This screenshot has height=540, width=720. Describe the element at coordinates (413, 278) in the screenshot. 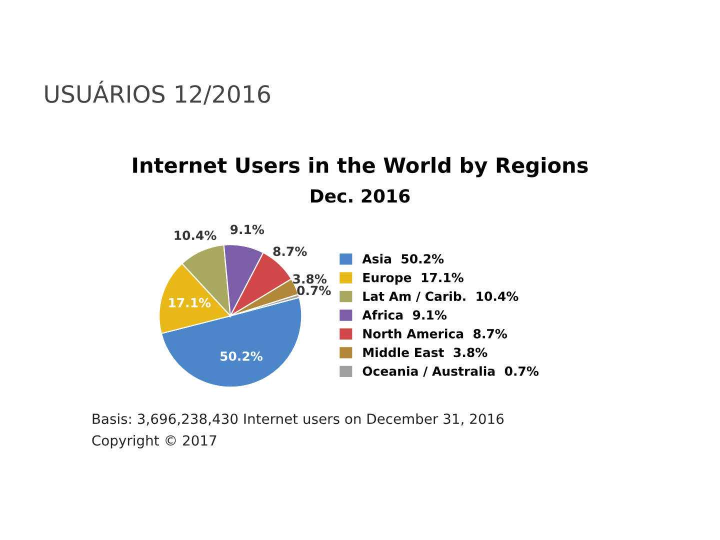

I see `legend-label: Europe 17.1%` at that location.